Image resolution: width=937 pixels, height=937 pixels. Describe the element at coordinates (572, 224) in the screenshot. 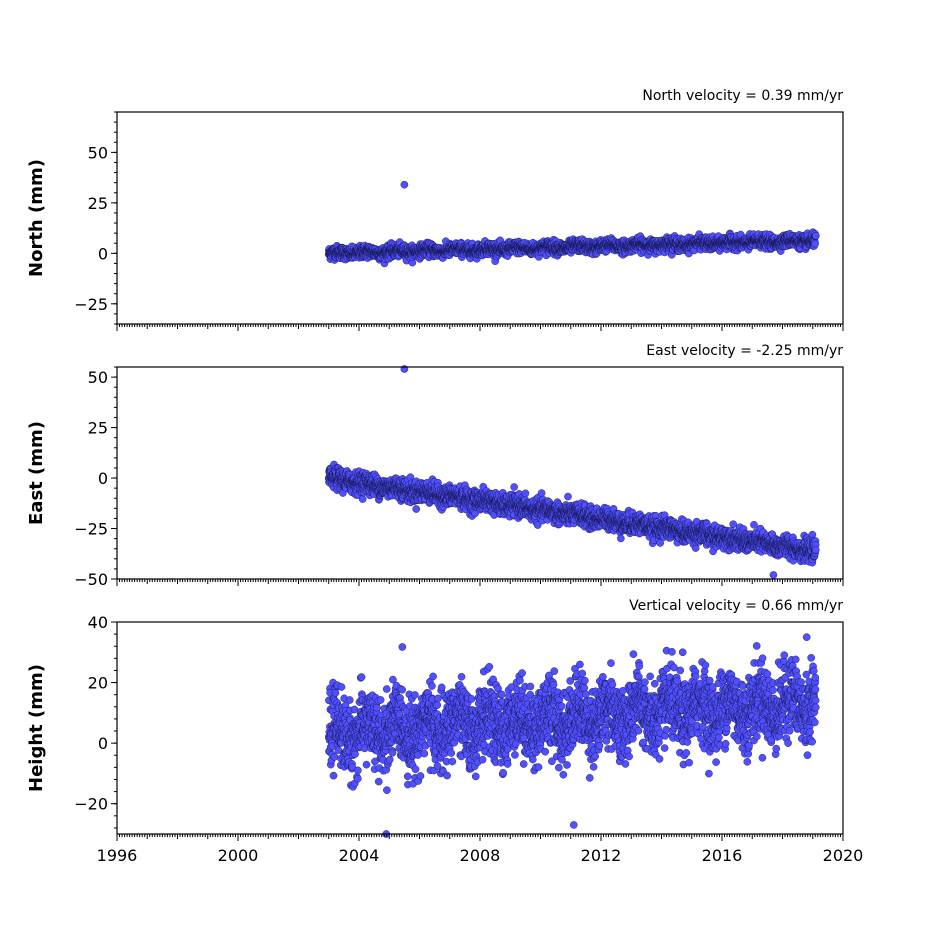

I see `north-data-points` at that location.